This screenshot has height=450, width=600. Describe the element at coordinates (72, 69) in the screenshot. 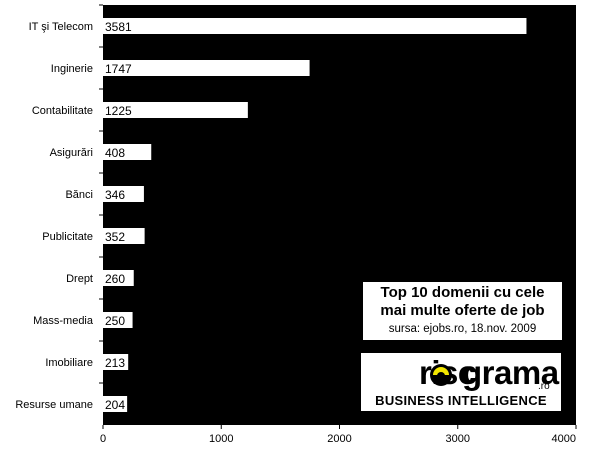

I see `category-label: Inginerie` at that location.